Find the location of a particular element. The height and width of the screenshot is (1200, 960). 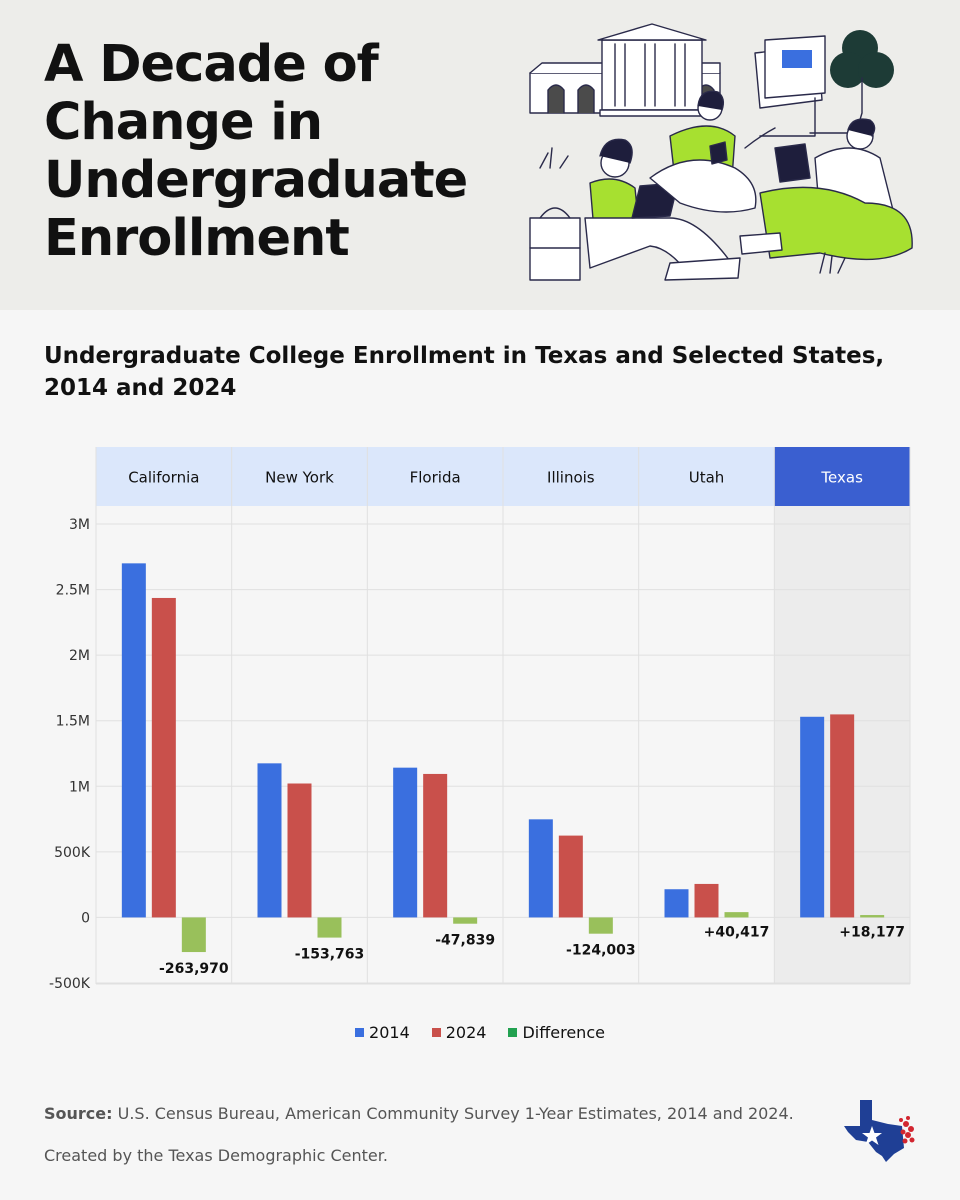

legend-swatch-2024 is located at coordinates (436, 1032).